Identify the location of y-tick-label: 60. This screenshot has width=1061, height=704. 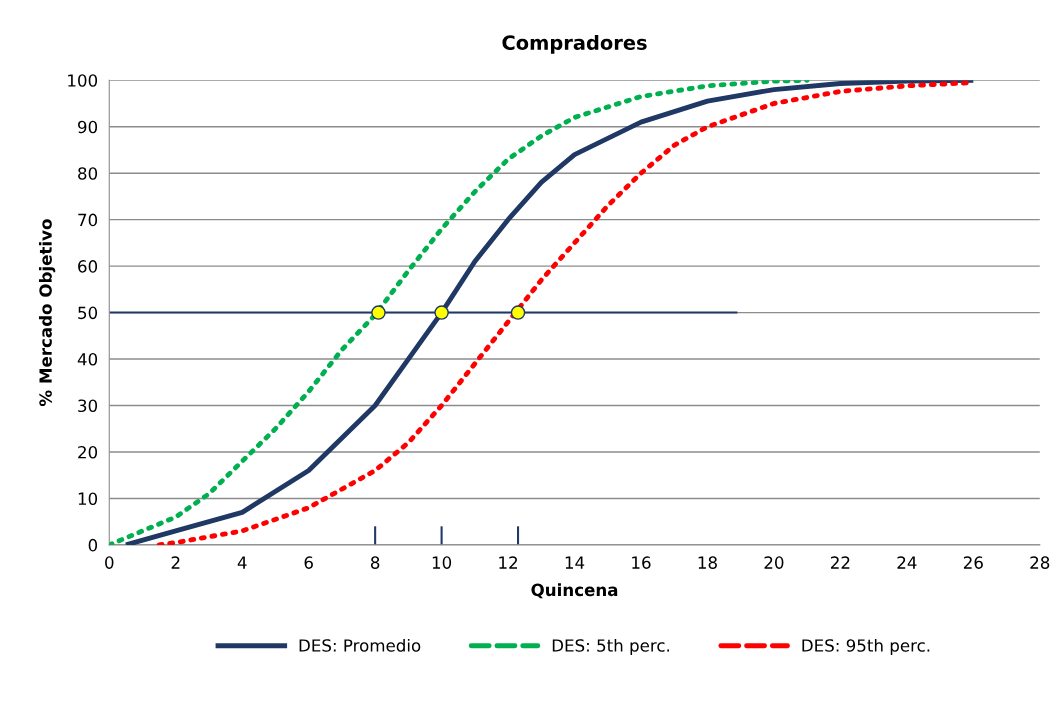
(88, 266).